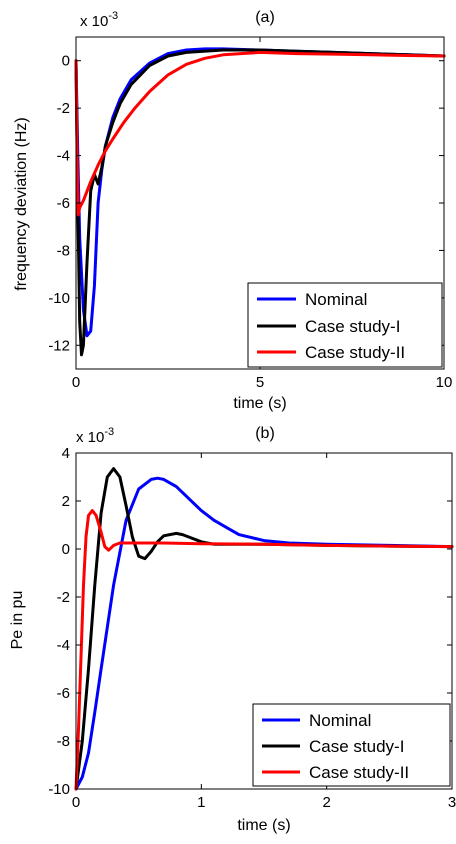  Describe the element at coordinates (66, 453) in the screenshot. I see `y-tick-label: 4` at that location.